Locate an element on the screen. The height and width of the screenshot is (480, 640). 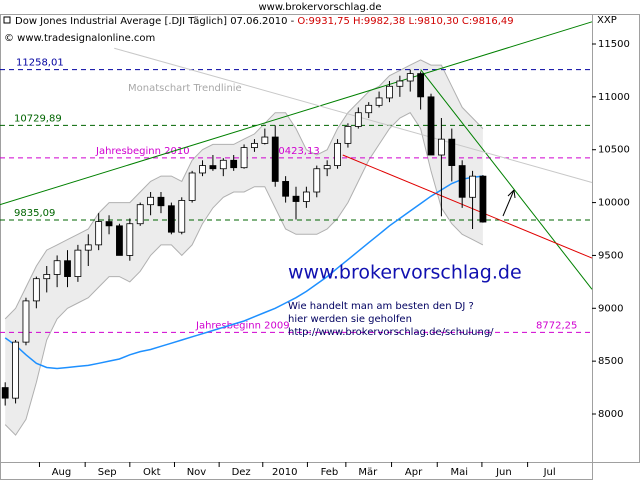
y-tick-label: 8500 is located at coordinates (610, 361).